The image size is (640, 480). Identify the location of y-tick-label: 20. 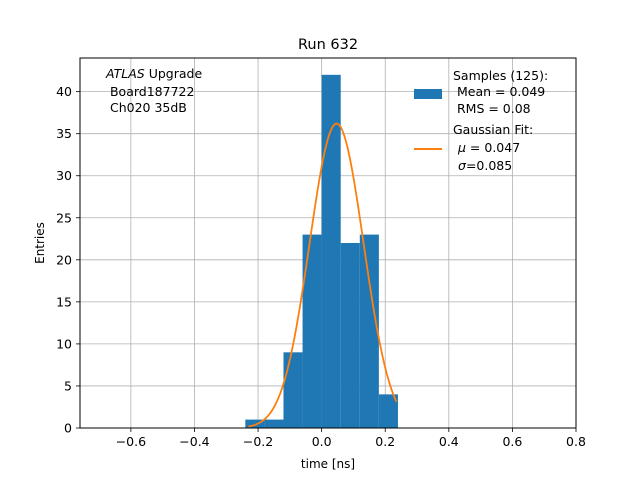
(64, 259).